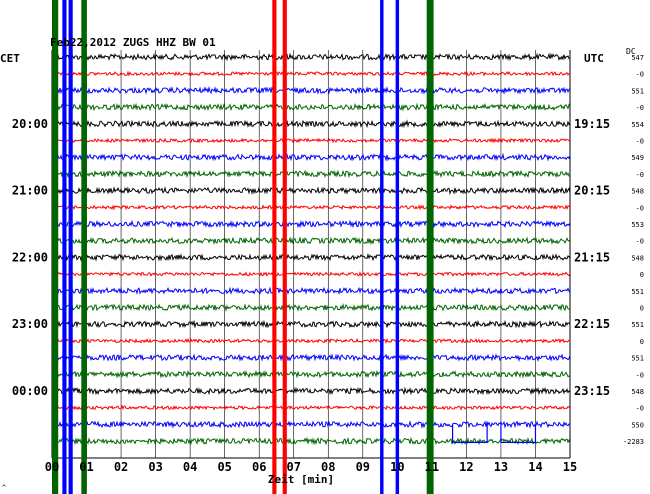  Describe the element at coordinates (52, 467) in the screenshot. I see `x-tick-label: 00` at that location.